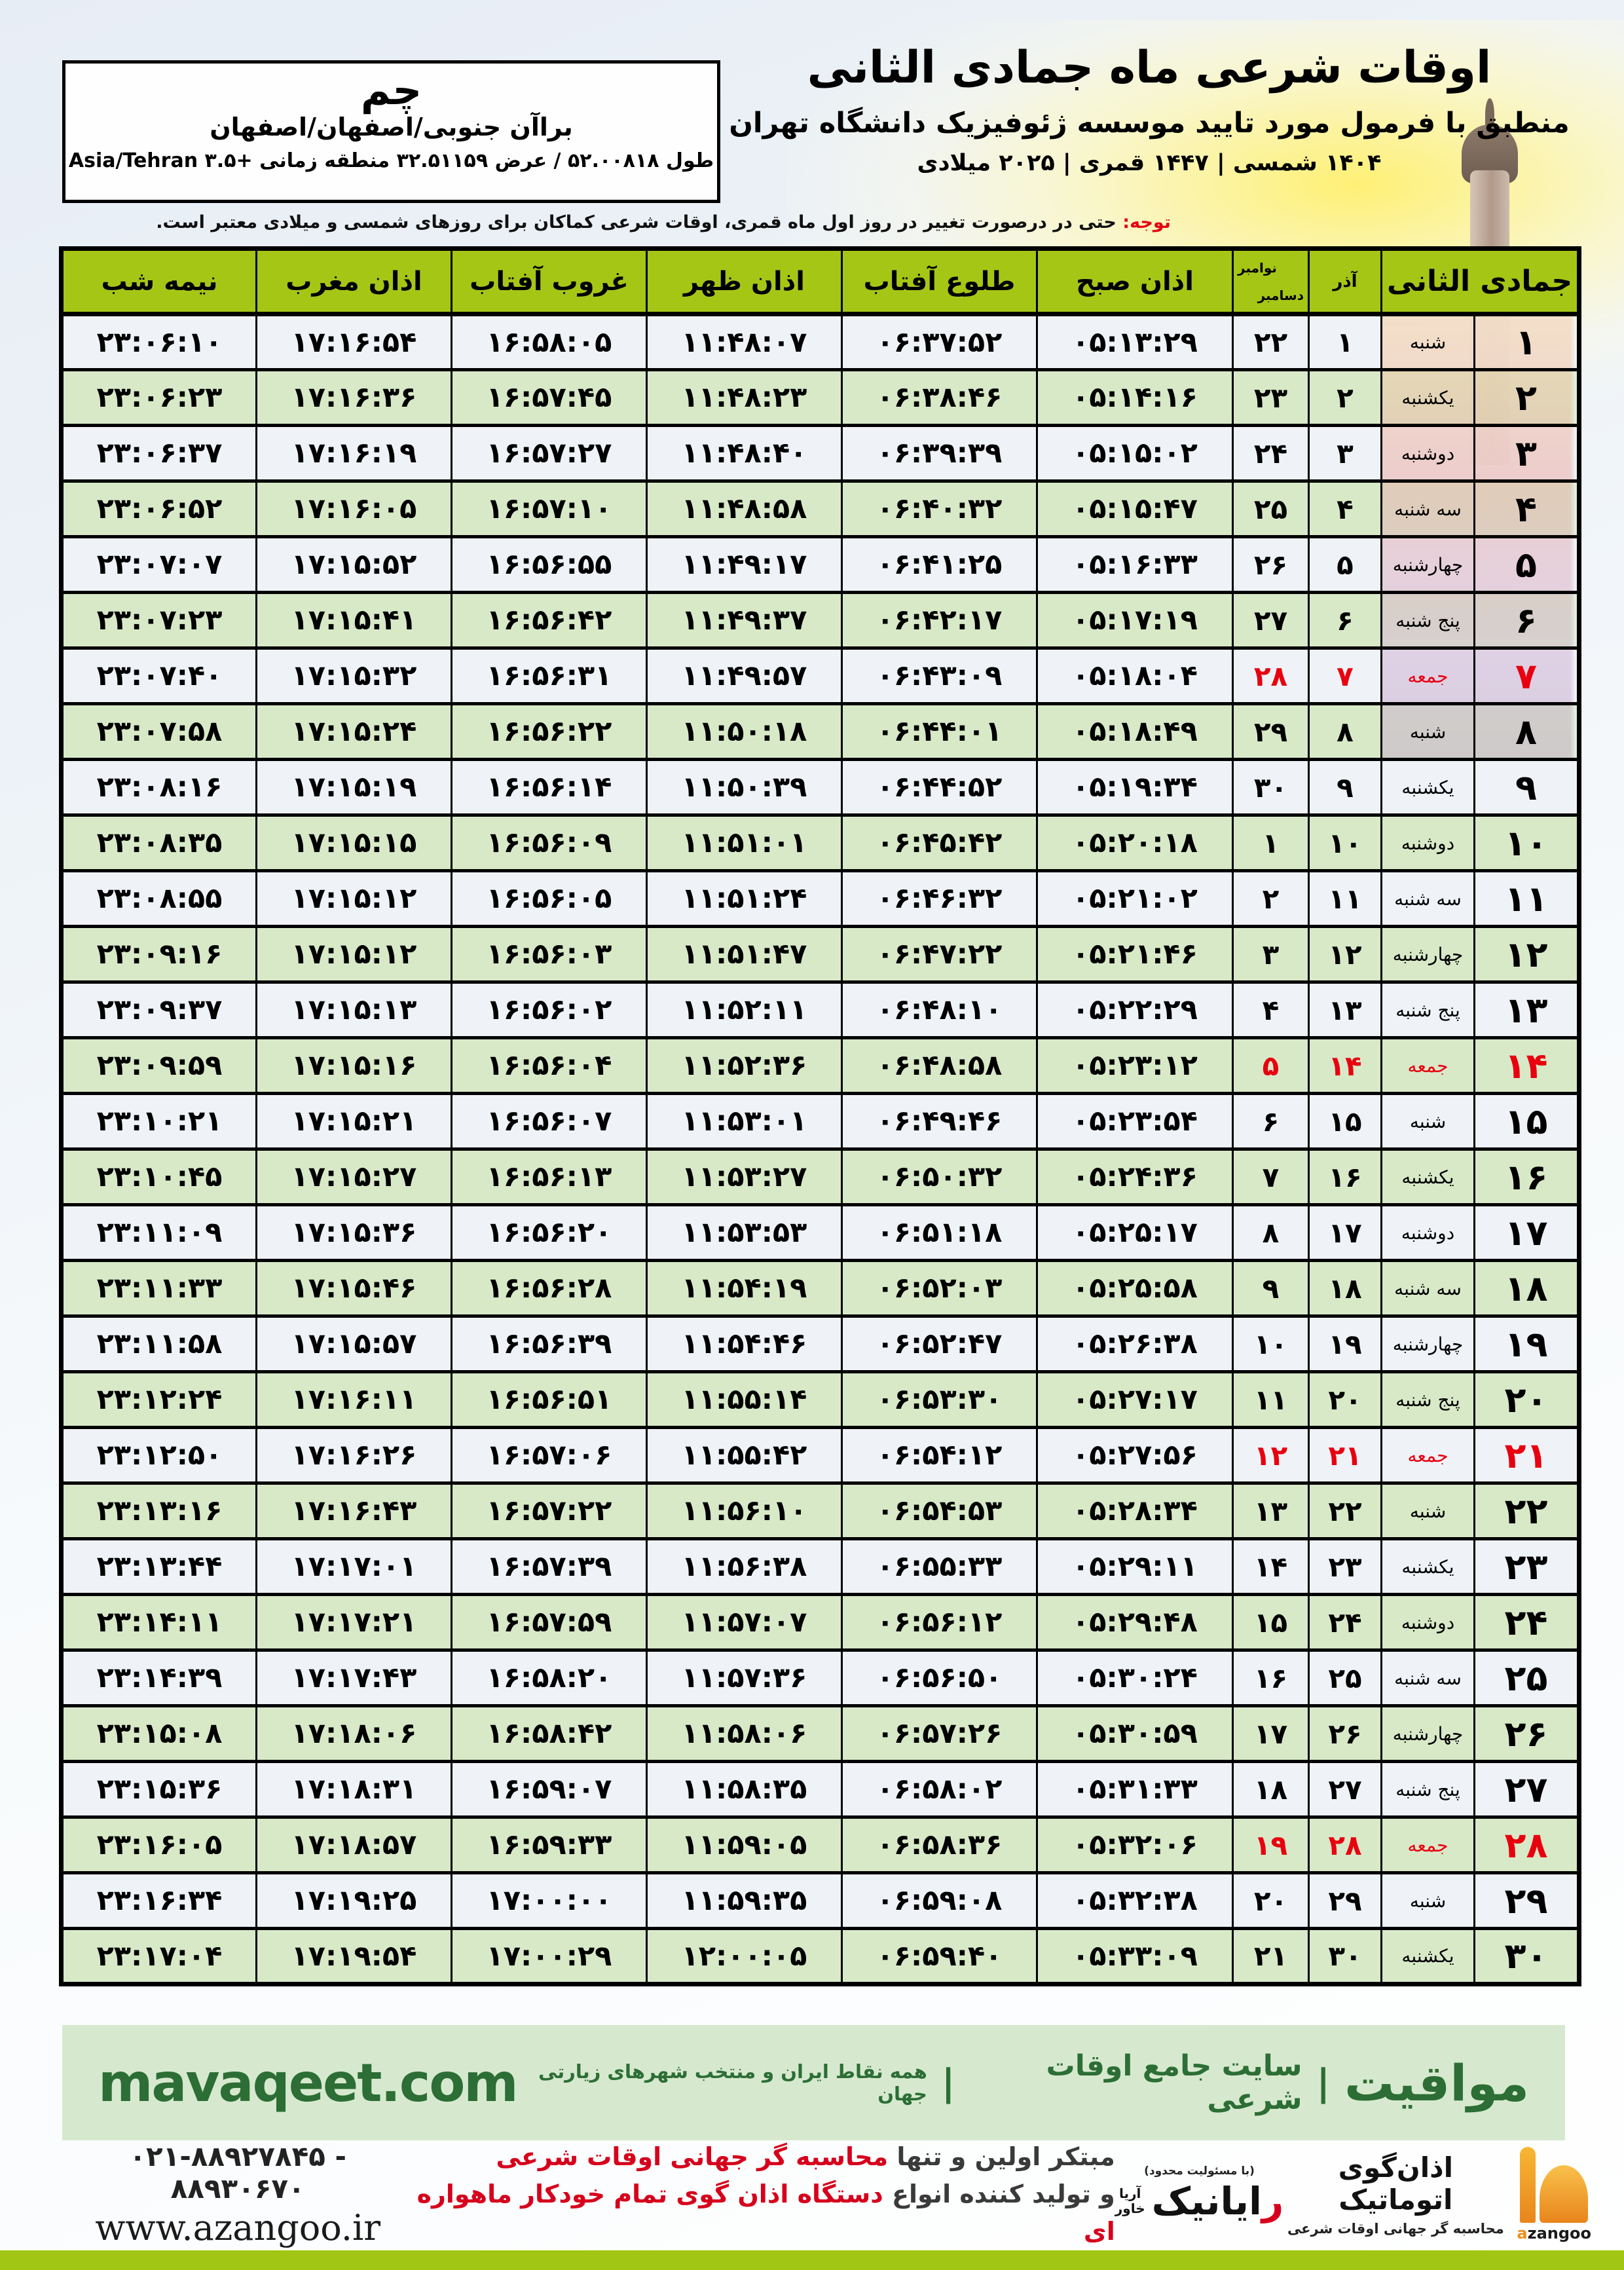 The height and width of the screenshot is (2270, 1624). I want to click on cell-dhuhr: ۱۱:۵۶:۳۸, so click(744, 1566).